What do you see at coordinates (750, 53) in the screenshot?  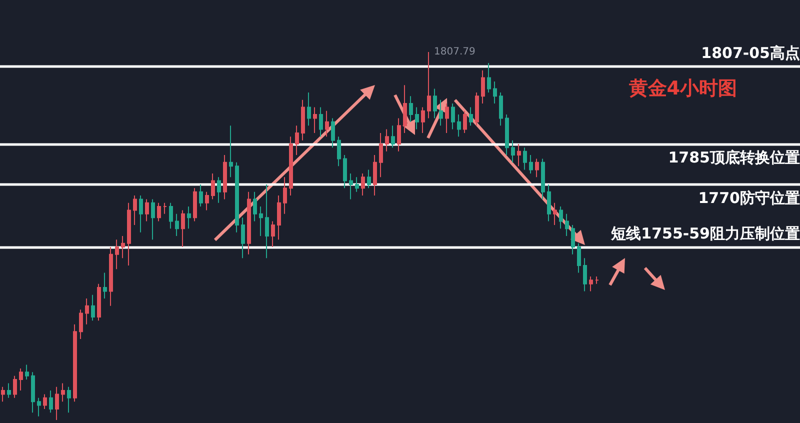 I see `ref-line-label: 1807-05高点` at bounding box center [750, 53].